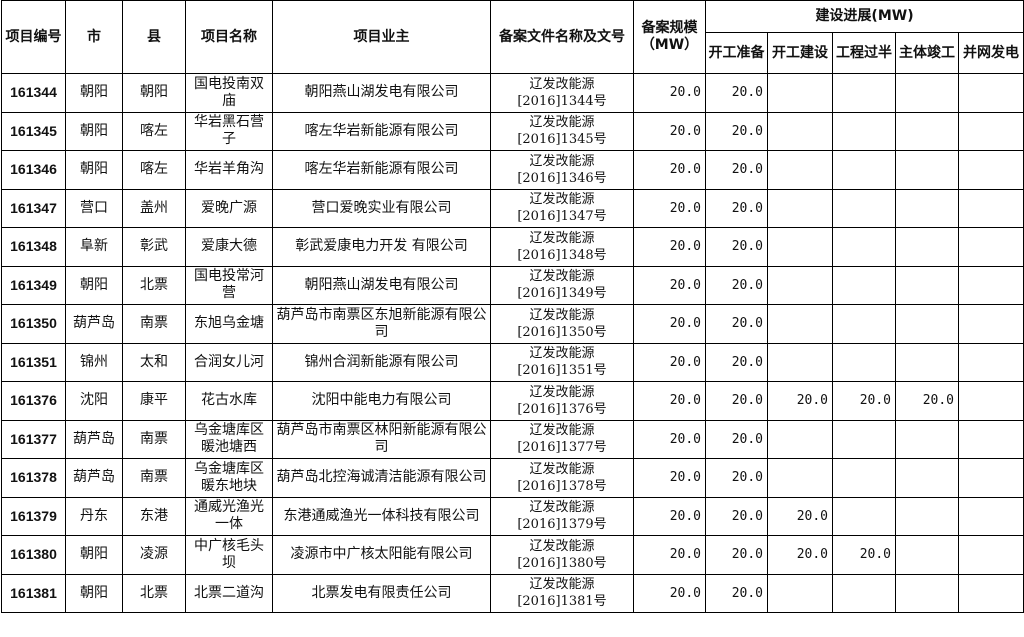  Describe the element at coordinates (229, 439) in the screenshot. I see `cell-name: 乌金塘库区暖池塘西` at that location.